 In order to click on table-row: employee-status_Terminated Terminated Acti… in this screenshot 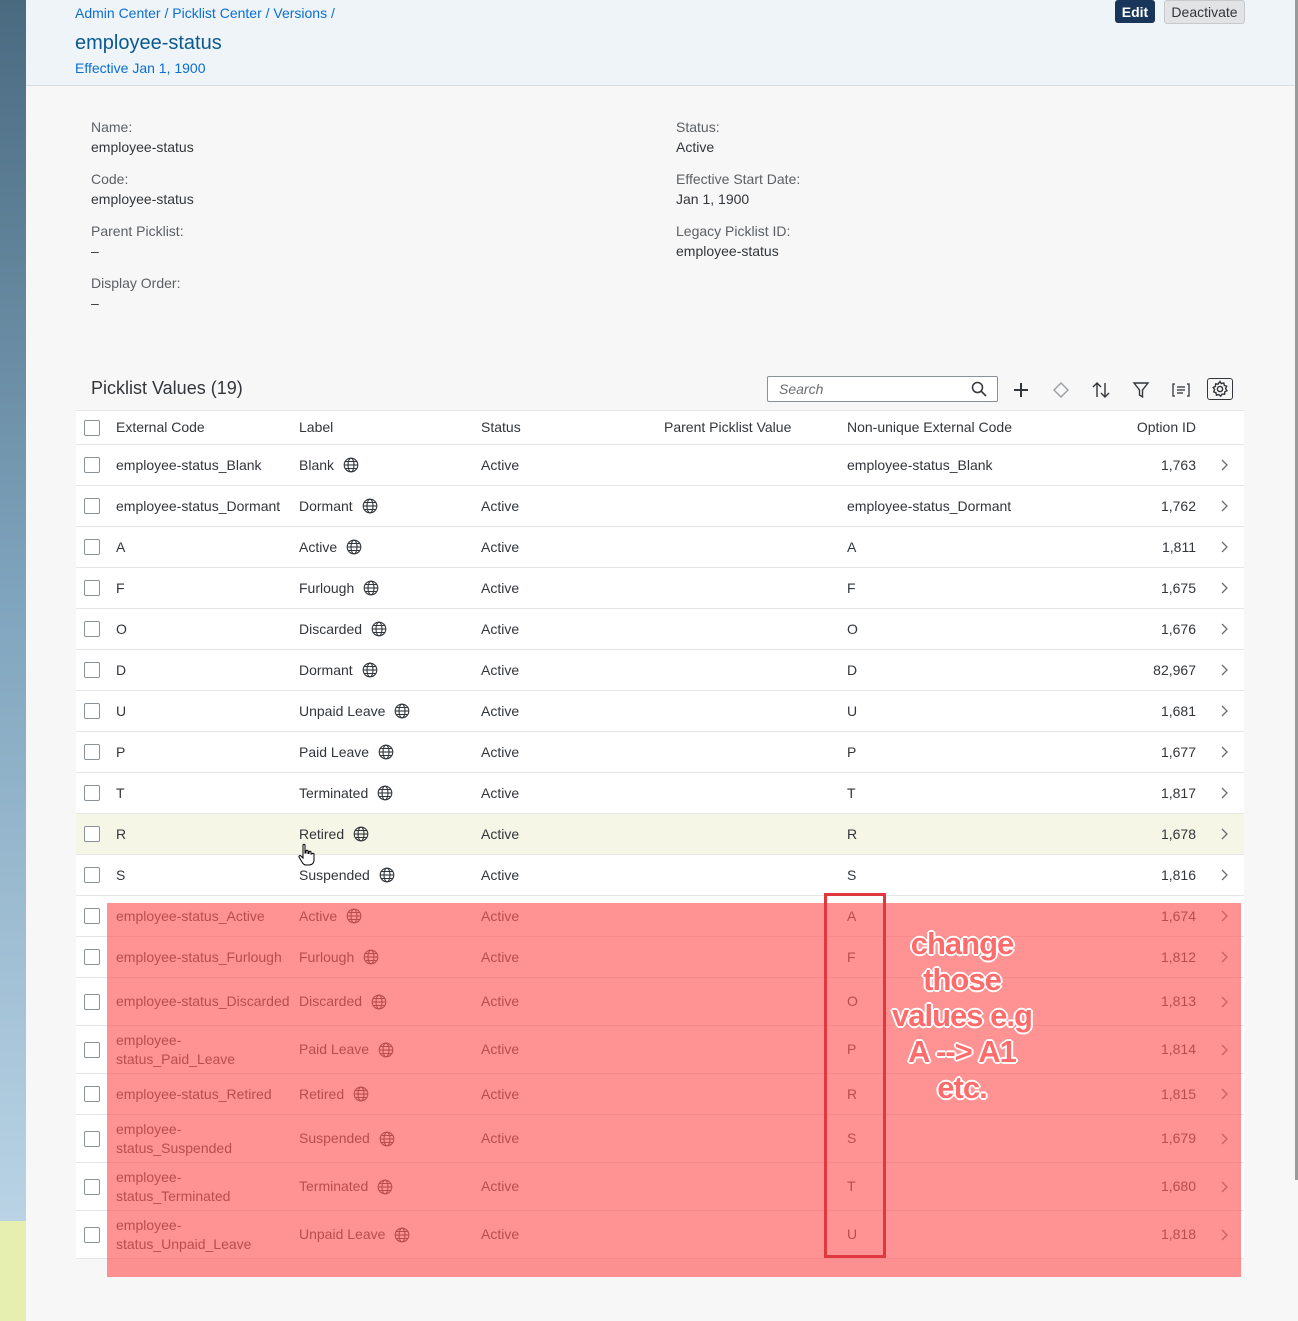, I will do `click(660, 1187)`.